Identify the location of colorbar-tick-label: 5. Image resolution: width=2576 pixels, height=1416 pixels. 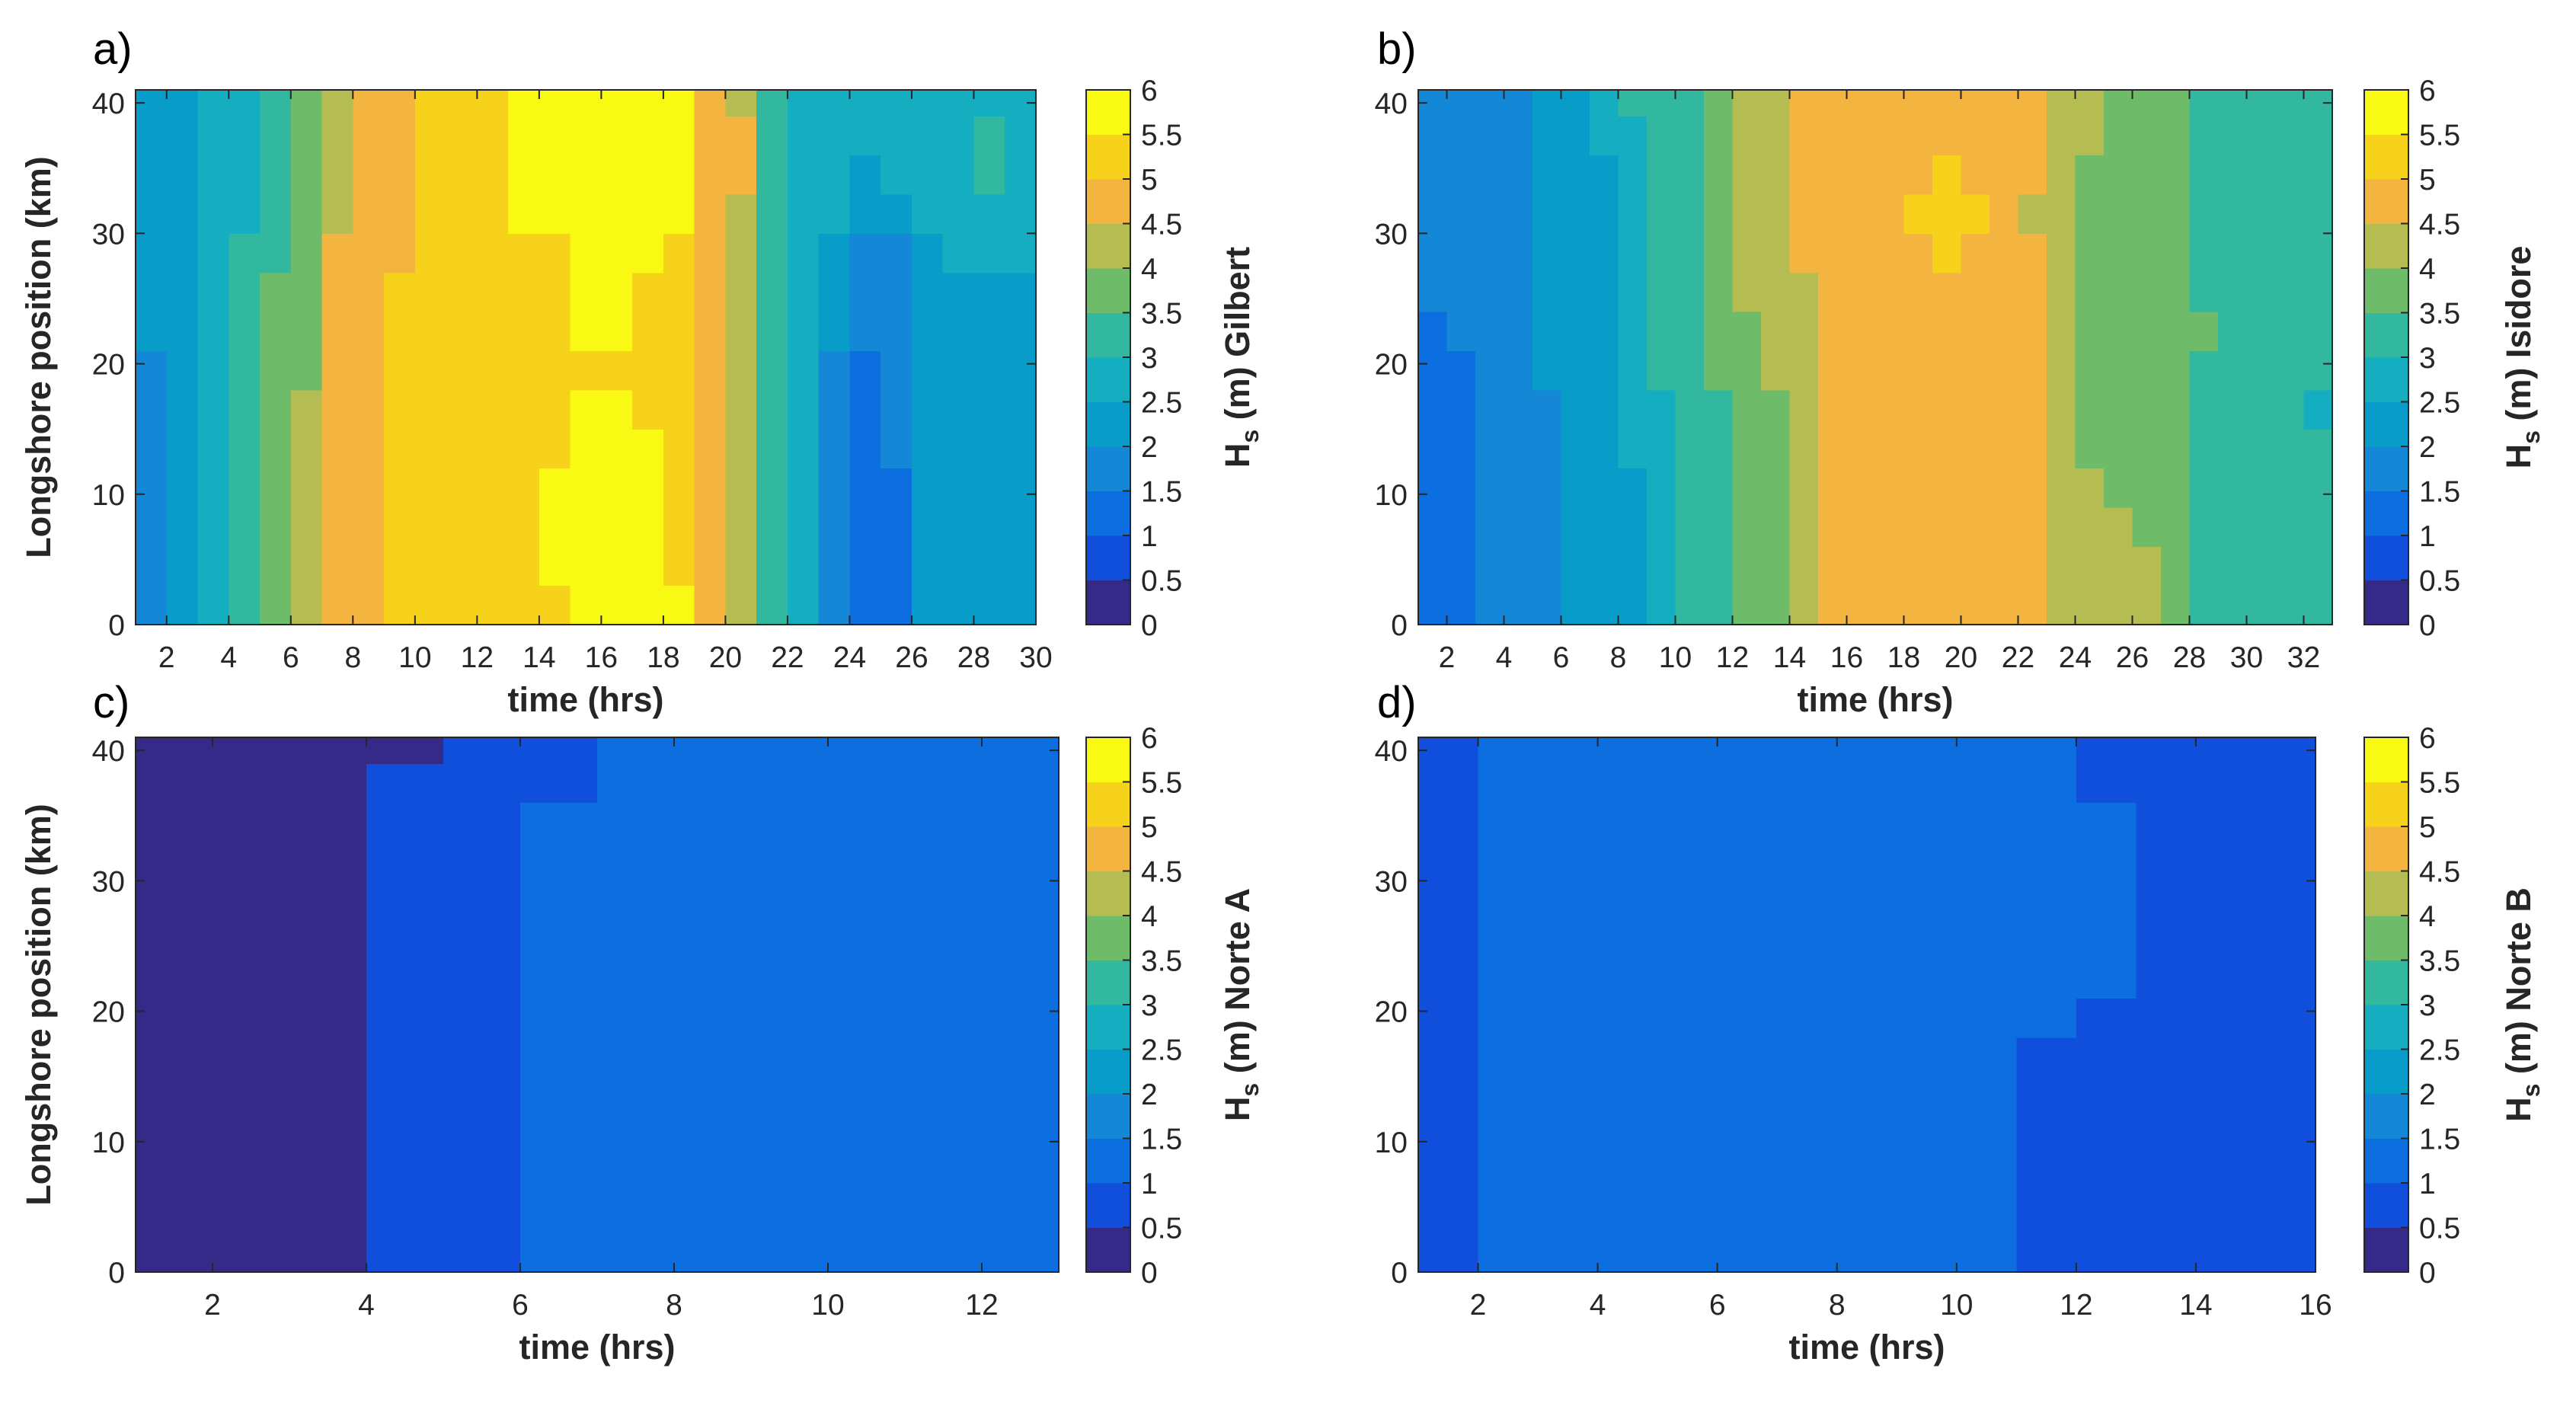
(1149, 180).